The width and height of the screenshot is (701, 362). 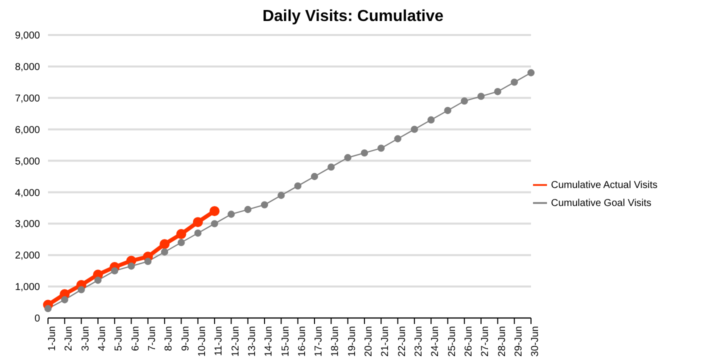 I want to click on x-tick-label: 10-Jun, so click(x=202, y=341).